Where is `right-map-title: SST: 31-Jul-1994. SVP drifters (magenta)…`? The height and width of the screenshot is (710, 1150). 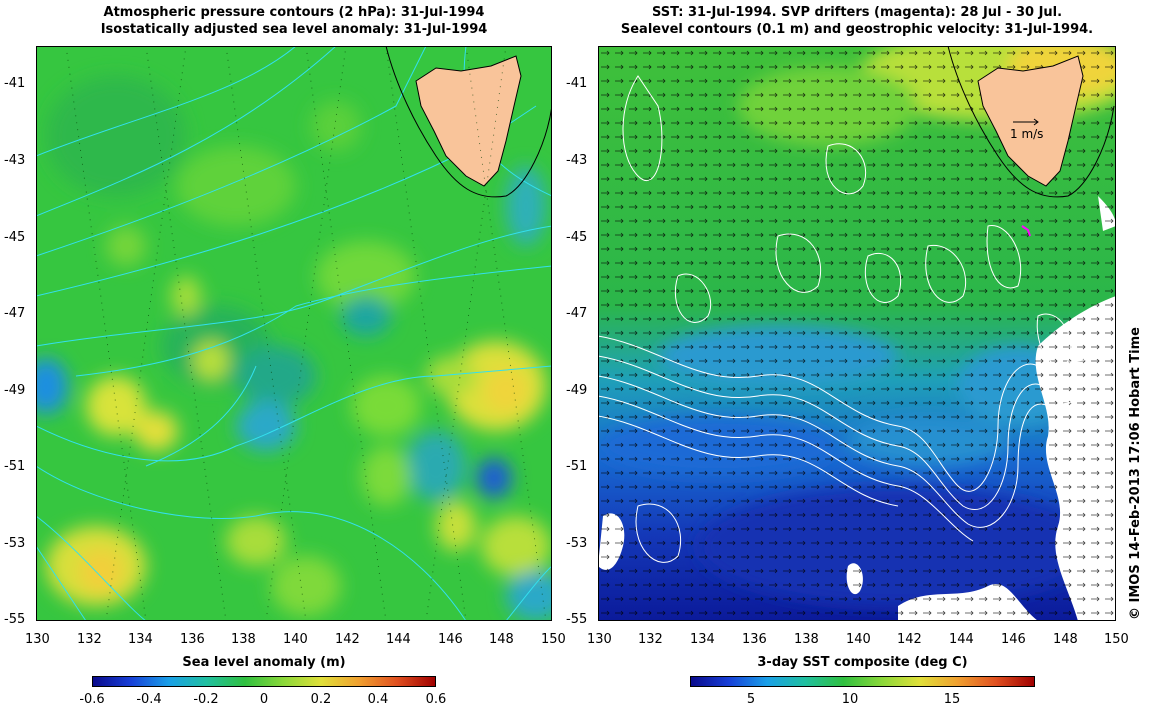 right-map-title: SST: 31-Jul-1994. SVP drifters (magenta)… is located at coordinates (857, 21).